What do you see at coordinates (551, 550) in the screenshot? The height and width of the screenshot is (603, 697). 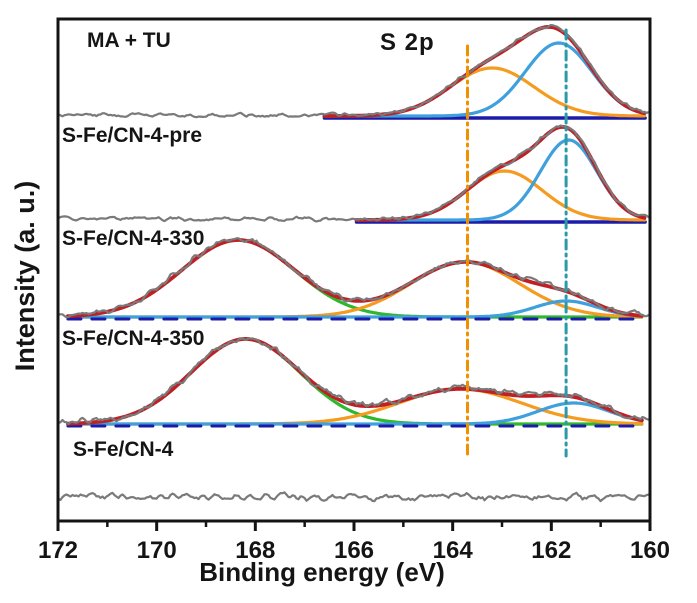 I see `x-tick-label: 162` at bounding box center [551, 550].